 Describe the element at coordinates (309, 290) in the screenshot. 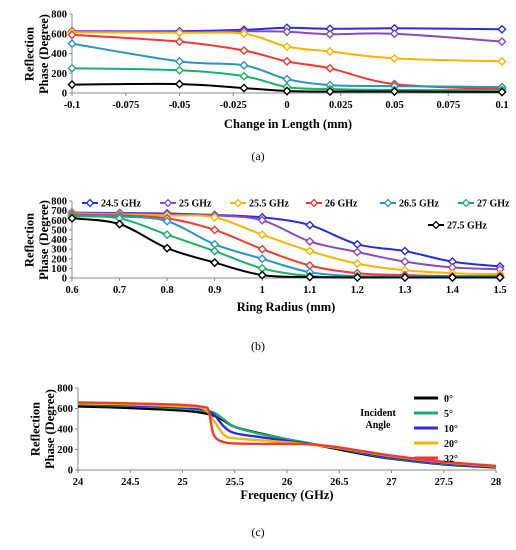

I see `x-tick-label: 1.1` at that location.